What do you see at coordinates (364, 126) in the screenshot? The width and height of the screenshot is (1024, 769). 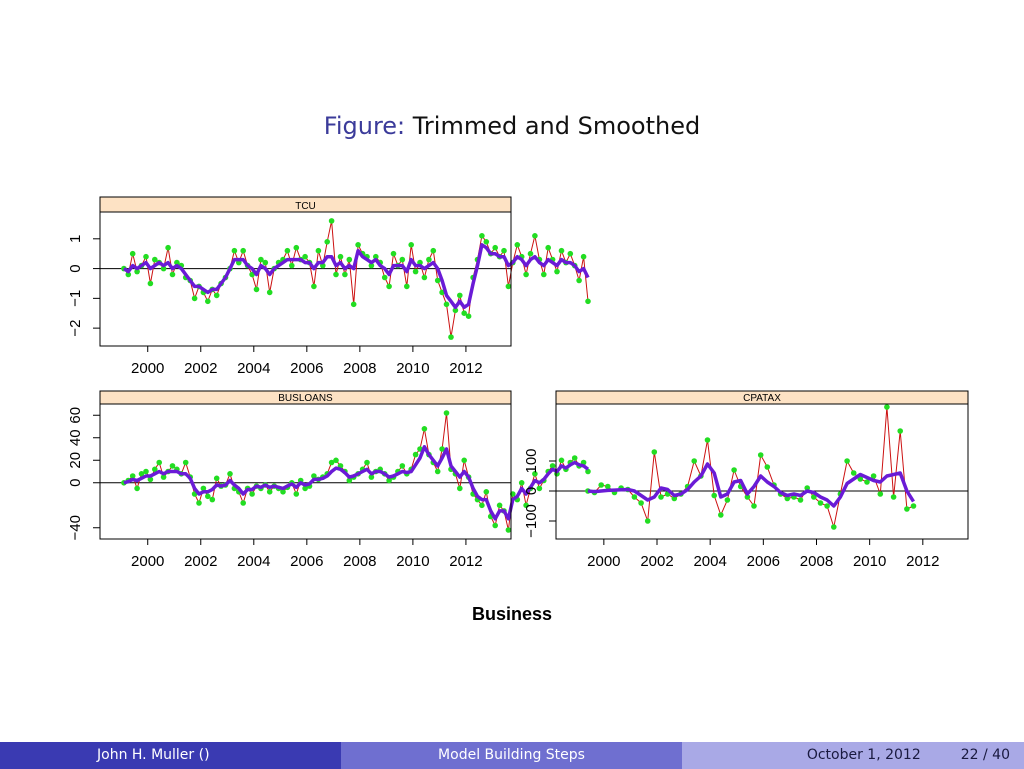 I see `caption-prefix: Figure:` at bounding box center [364, 126].